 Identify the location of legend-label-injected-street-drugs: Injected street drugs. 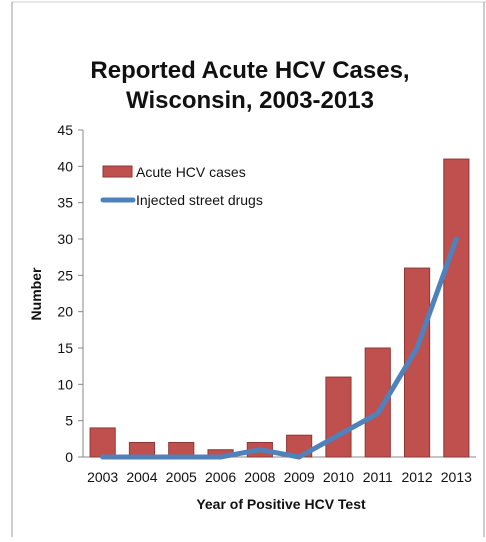
(199, 200).